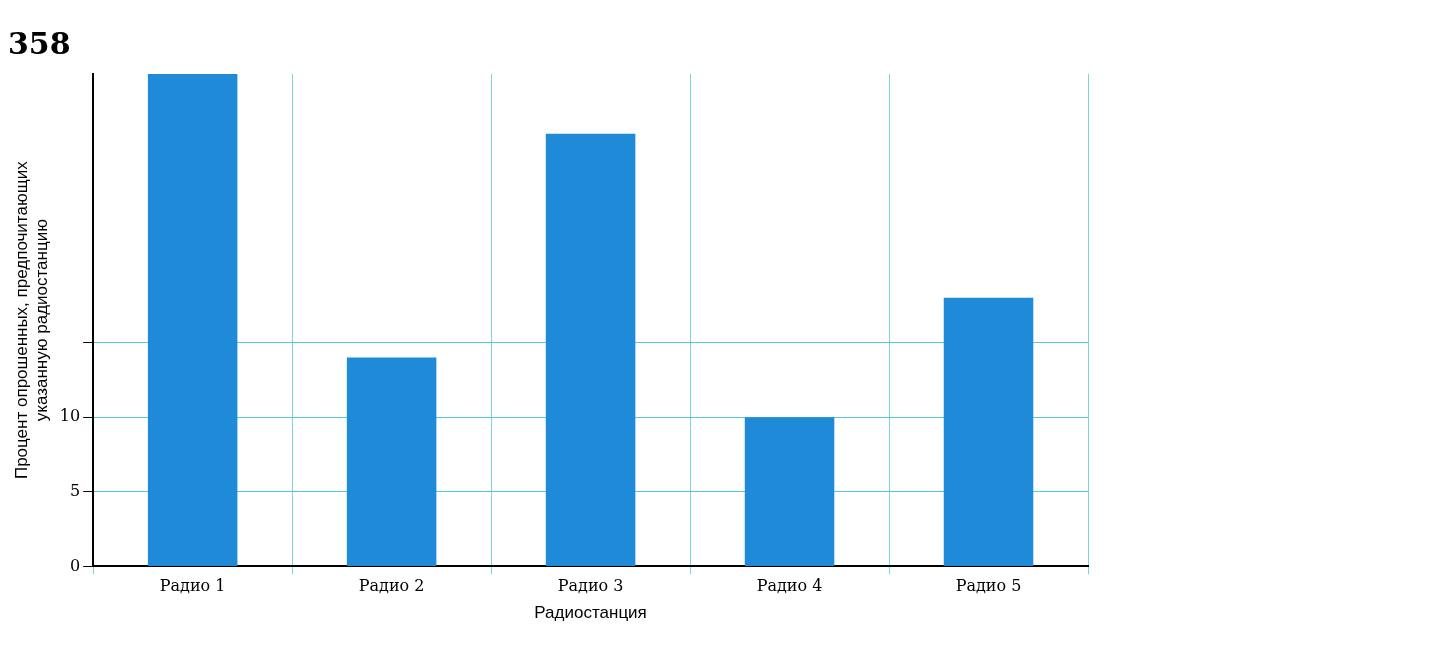  I want to click on x-axis-title: Радиостанция, so click(590, 613).